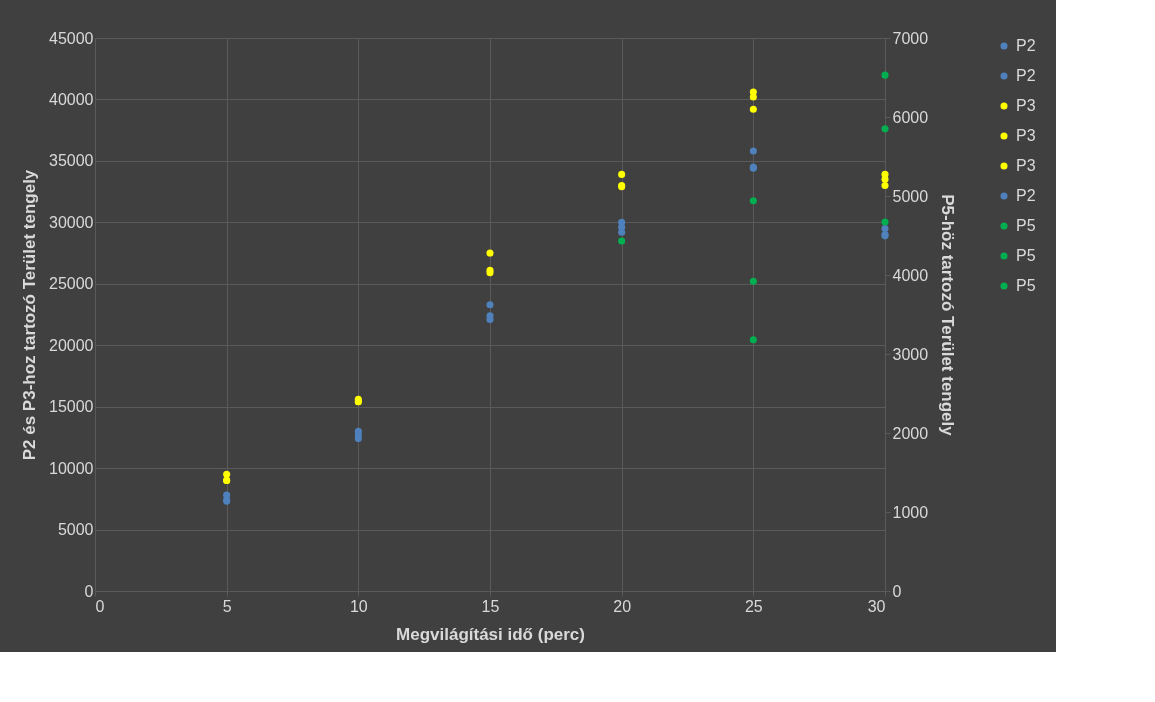 Image resolution: width=1155 pixels, height=702 pixels. What do you see at coordinates (948, 315) in the screenshot?
I see `y2-axis-title: P5-höz tartozó Terület tengely` at bounding box center [948, 315].